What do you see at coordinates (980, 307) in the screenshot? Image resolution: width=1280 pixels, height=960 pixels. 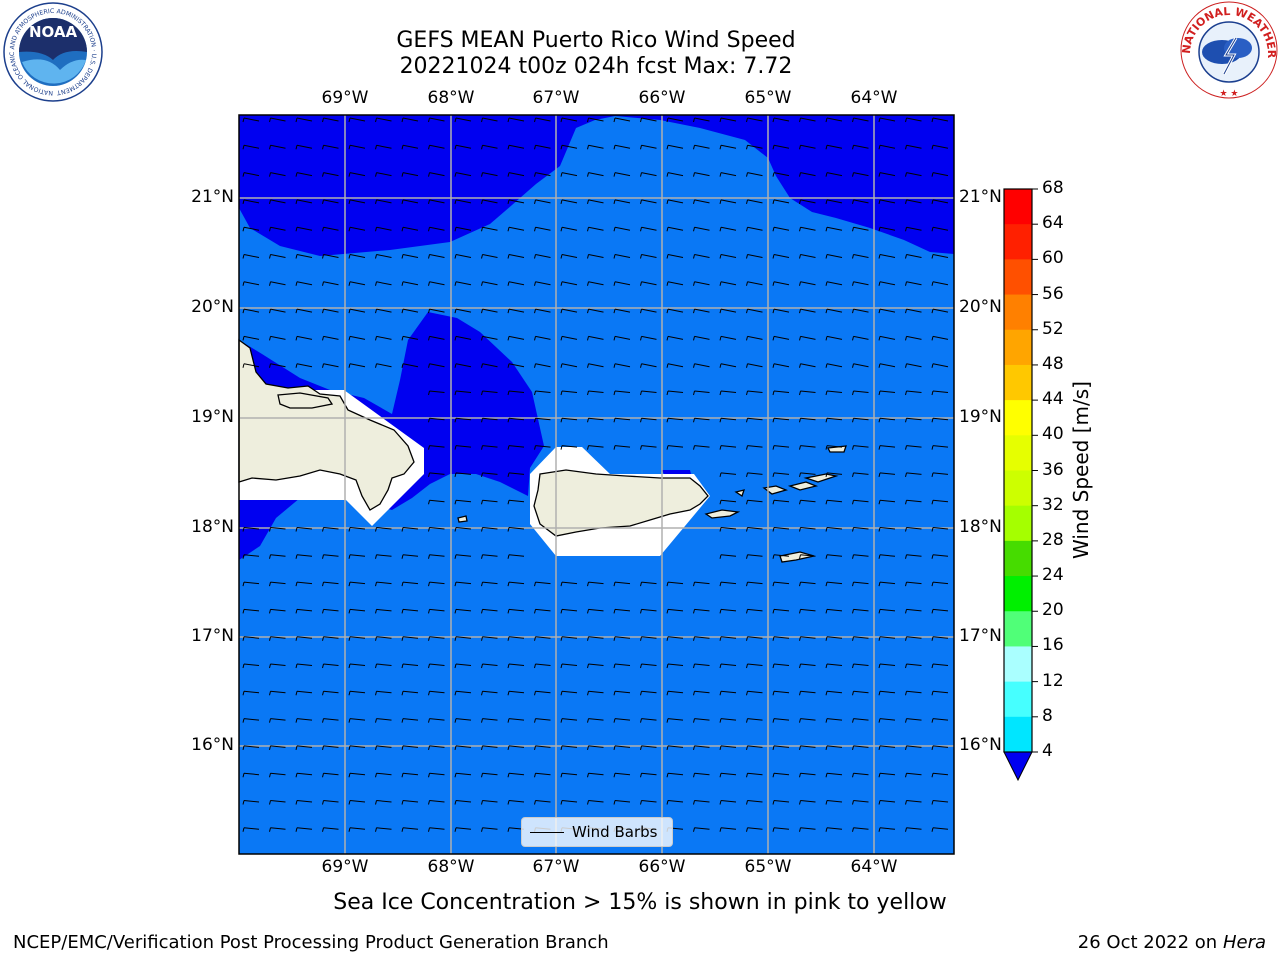 I see `latitude-label: 20°N` at bounding box center [980, 307].